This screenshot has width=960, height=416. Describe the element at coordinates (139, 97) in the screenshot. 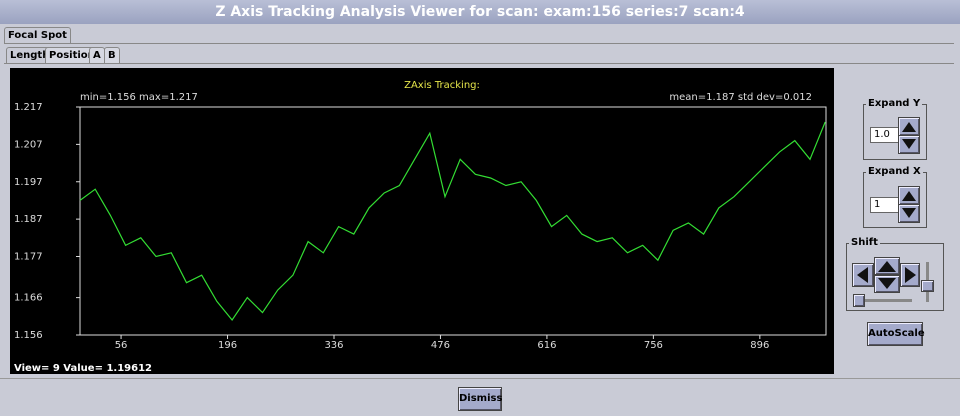

I see `stats-left: min=1.156 max=1.217` at that location.